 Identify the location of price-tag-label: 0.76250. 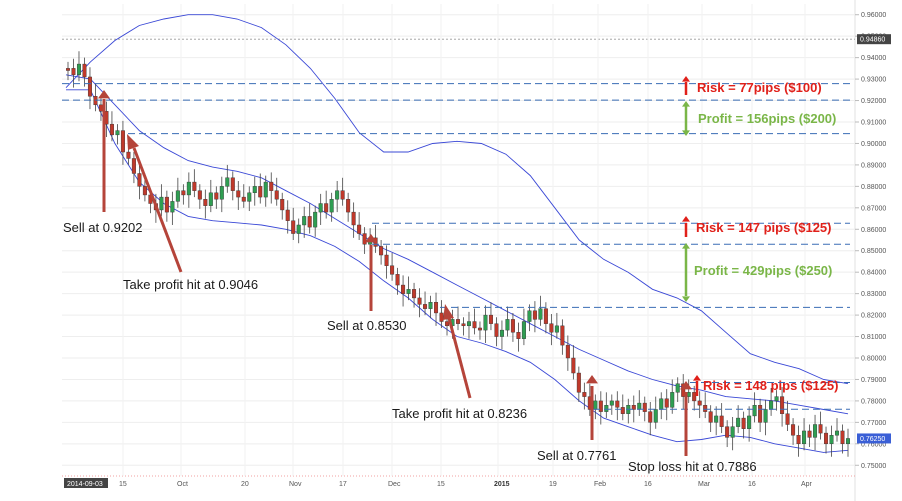
(872, 439).